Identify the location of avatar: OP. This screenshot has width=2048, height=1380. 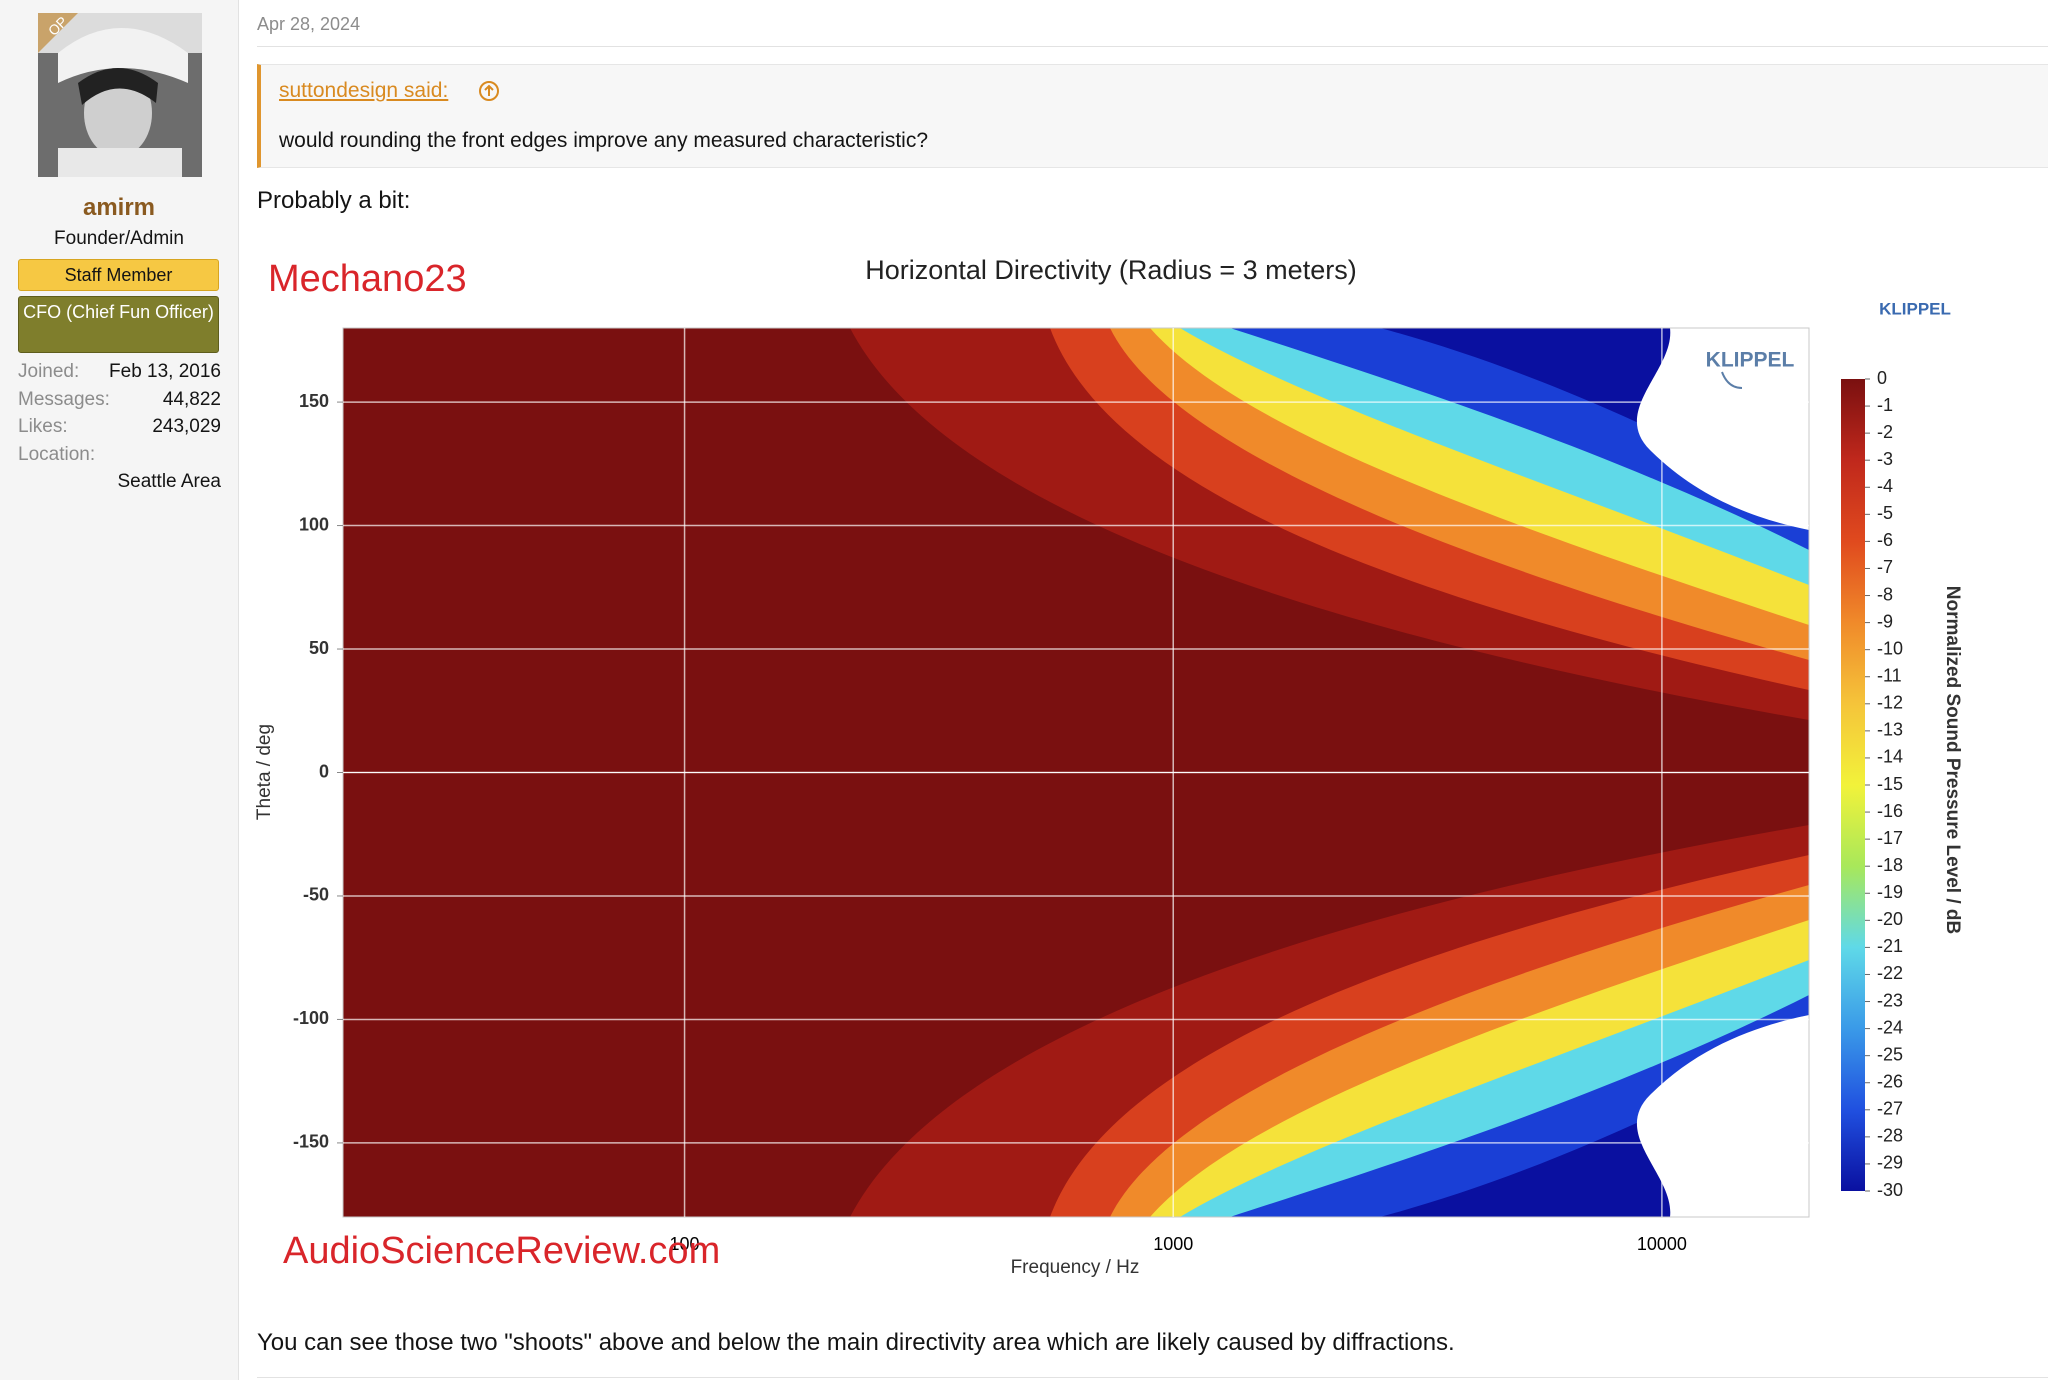
(120, 95).